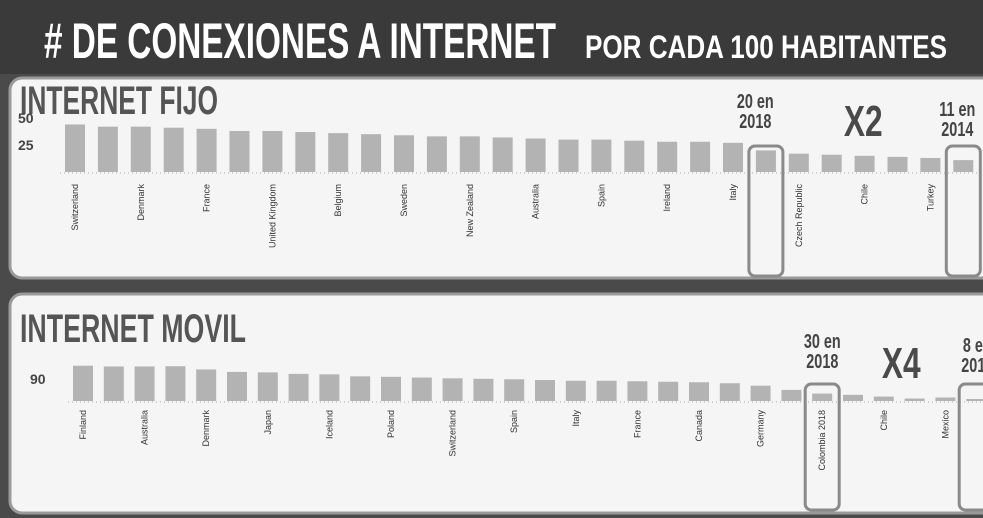 The height and width of the screenshot is (518, 983). Describe the element at coordinates (133, 329) in the screenshot. I see `chart-title: INTERNET MOVIL` at that location.